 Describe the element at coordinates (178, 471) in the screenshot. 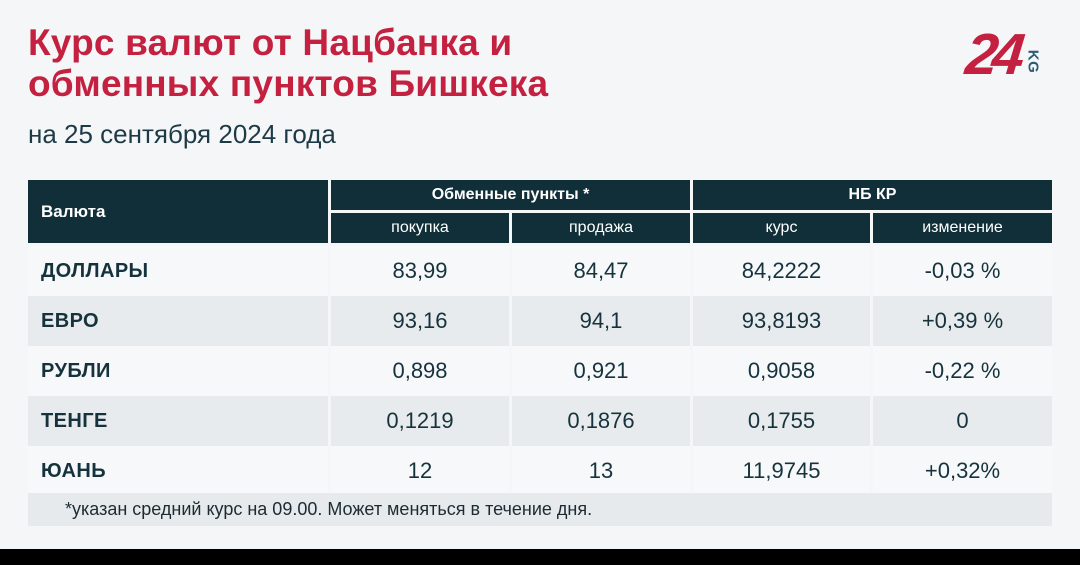

I see `cell-currency: ЮАНЬ` at that location.